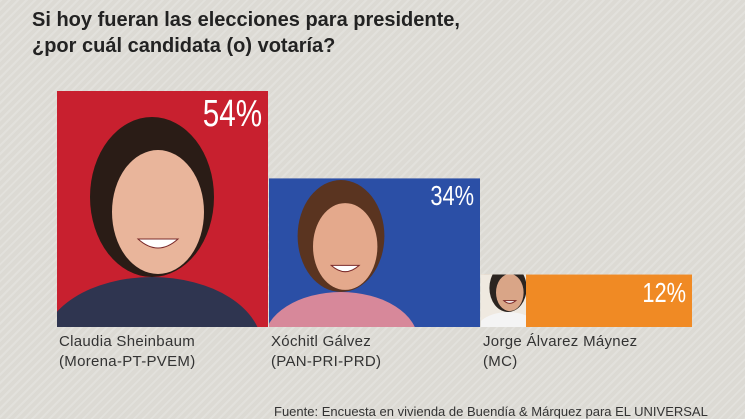 The image size is (745, 419). Describe the element at coordinates (452, 196) in the screenshot. I see `data-label: 34%` at that location.